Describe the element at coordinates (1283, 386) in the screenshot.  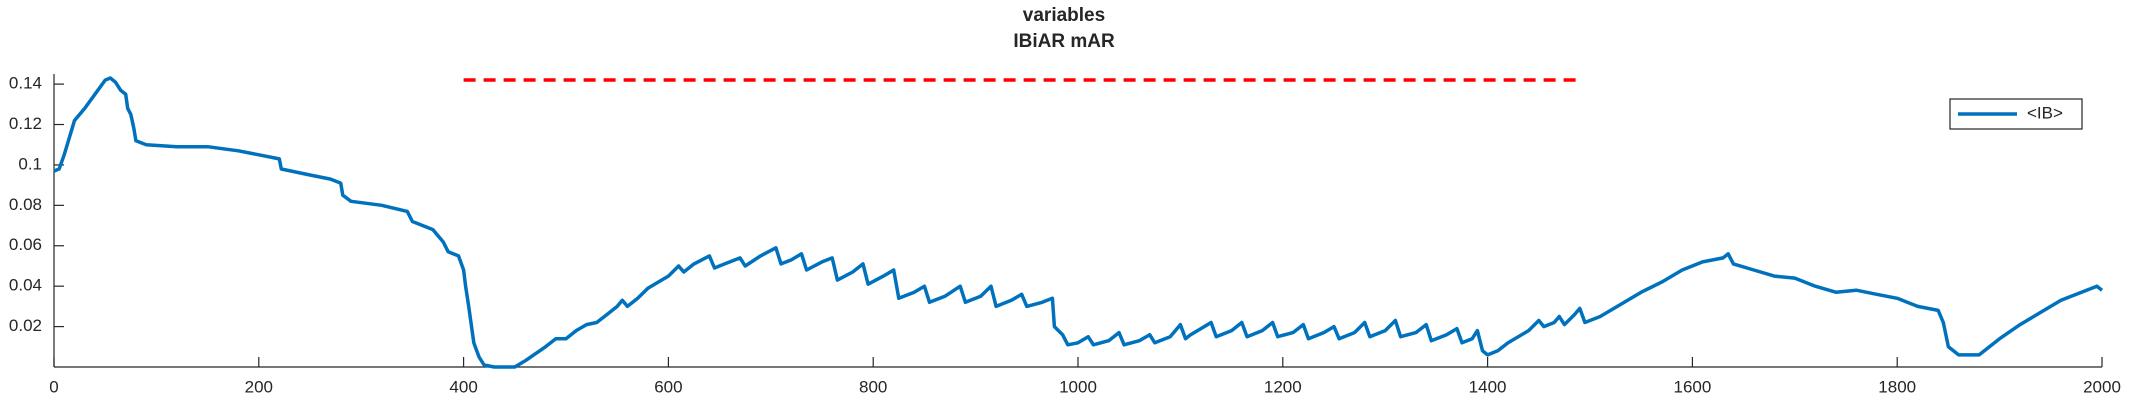
I see `x-tick-label: 1200` at that location.